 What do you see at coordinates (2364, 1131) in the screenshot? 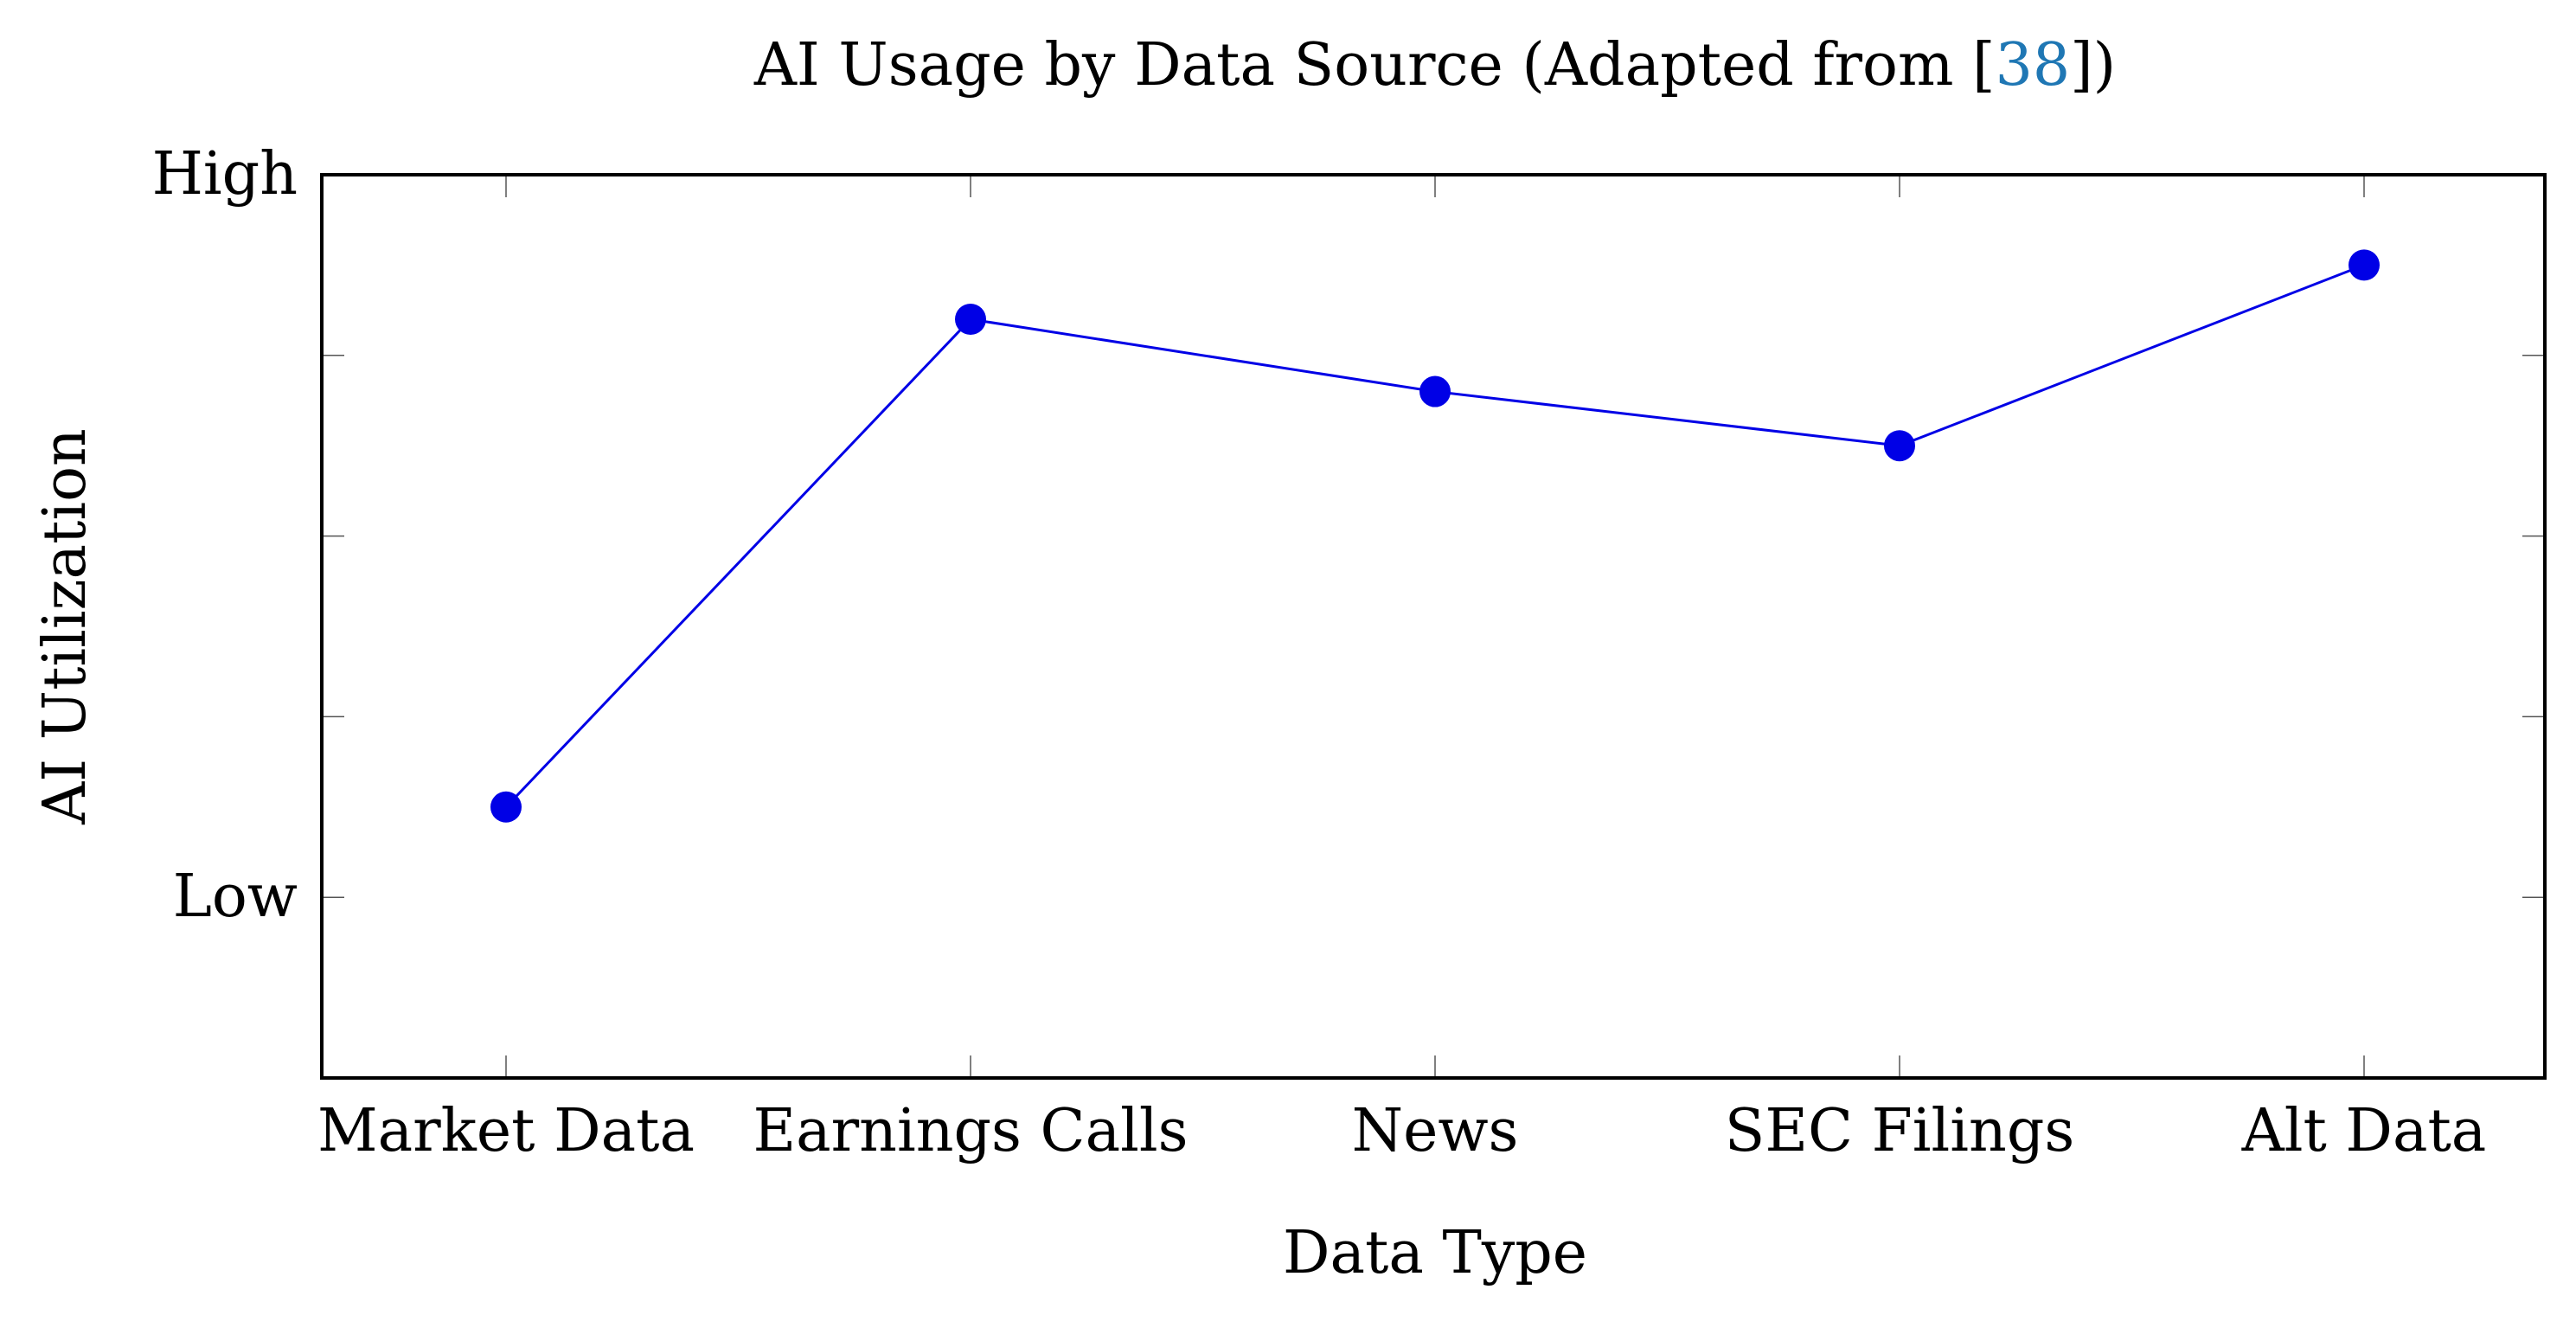
I see `x-tick-label-4: Alt Data` at bounding box center [2364, 1131].